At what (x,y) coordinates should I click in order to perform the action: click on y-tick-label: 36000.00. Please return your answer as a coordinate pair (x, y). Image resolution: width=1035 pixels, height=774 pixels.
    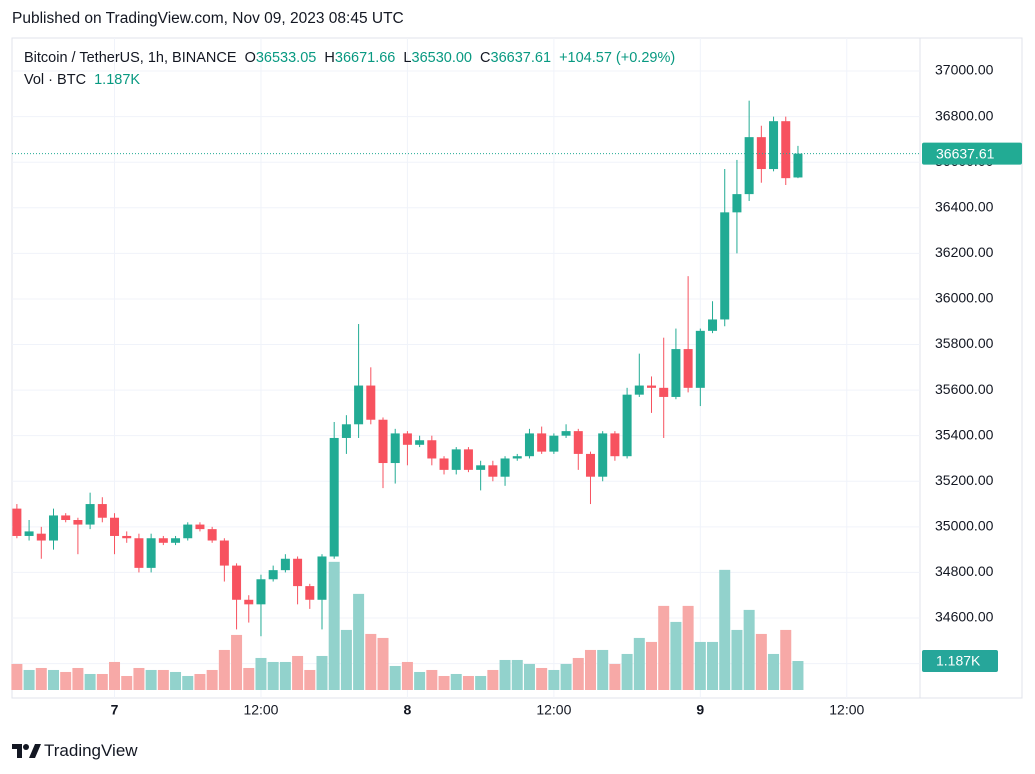
    Looking at the image, I should click on (964, 298).